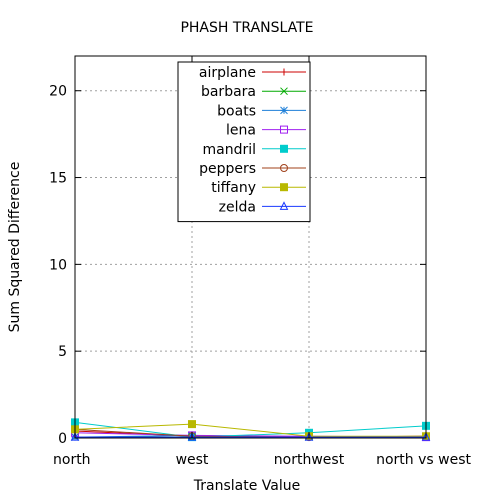  I want to click on legend-label: lena, so click(241, 131).